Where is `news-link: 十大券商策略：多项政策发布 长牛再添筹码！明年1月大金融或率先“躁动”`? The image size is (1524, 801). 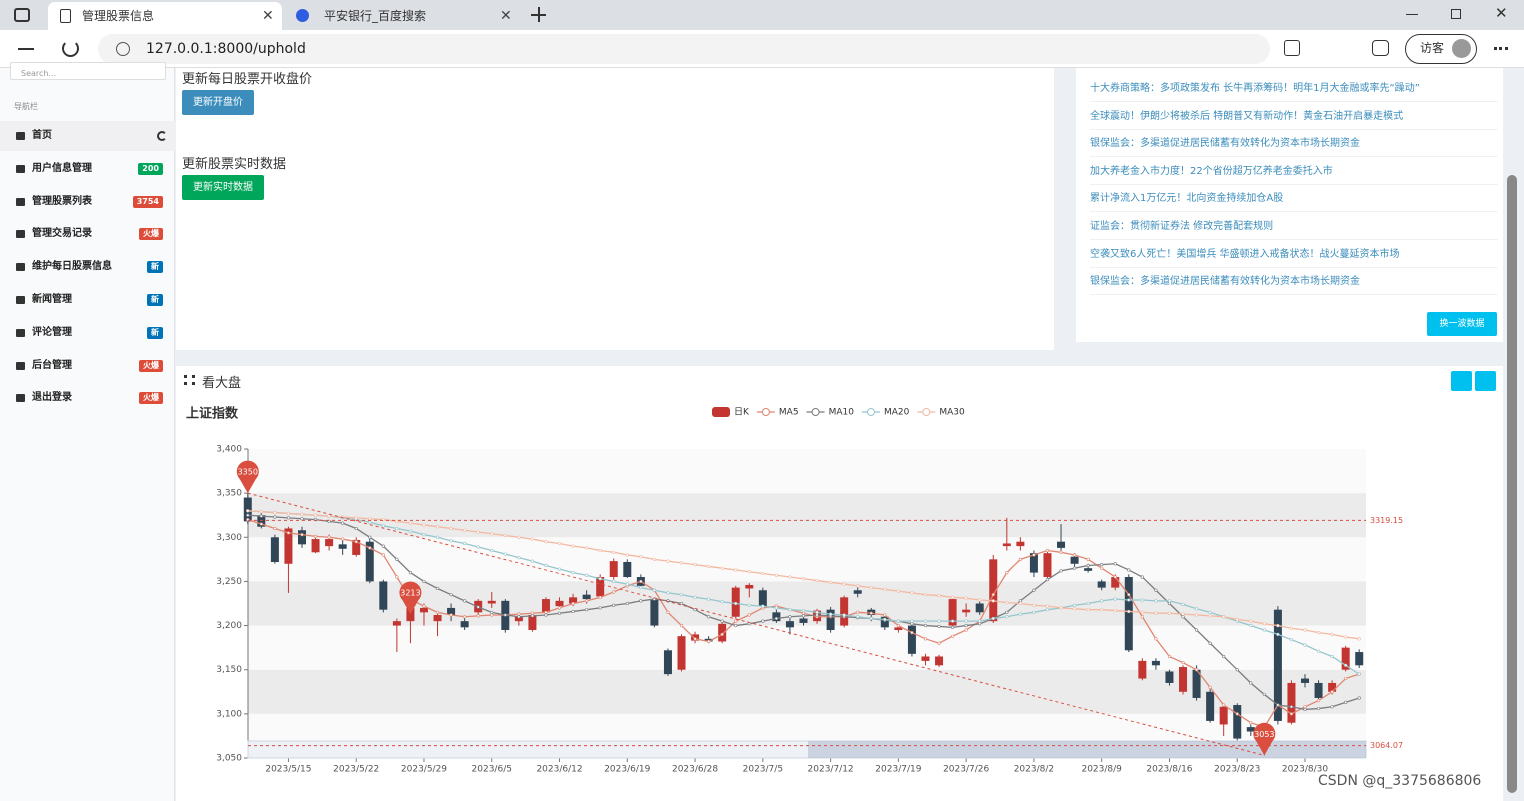
news-link: 十大券商策略：多项政策发布 长牛再添筹码！明年1月大金融或率先“躁动” is located at coordinates (1294, 88).